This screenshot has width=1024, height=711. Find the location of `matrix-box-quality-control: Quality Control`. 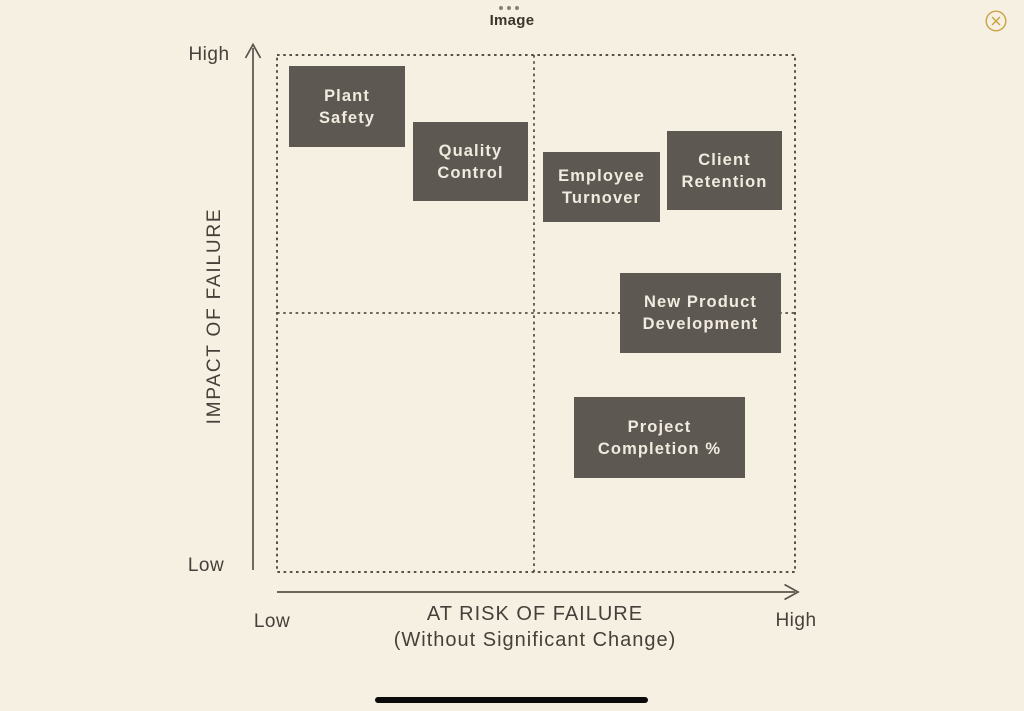

matrix-box-quality-control: Quality Control is located at coordinates (470, 161).